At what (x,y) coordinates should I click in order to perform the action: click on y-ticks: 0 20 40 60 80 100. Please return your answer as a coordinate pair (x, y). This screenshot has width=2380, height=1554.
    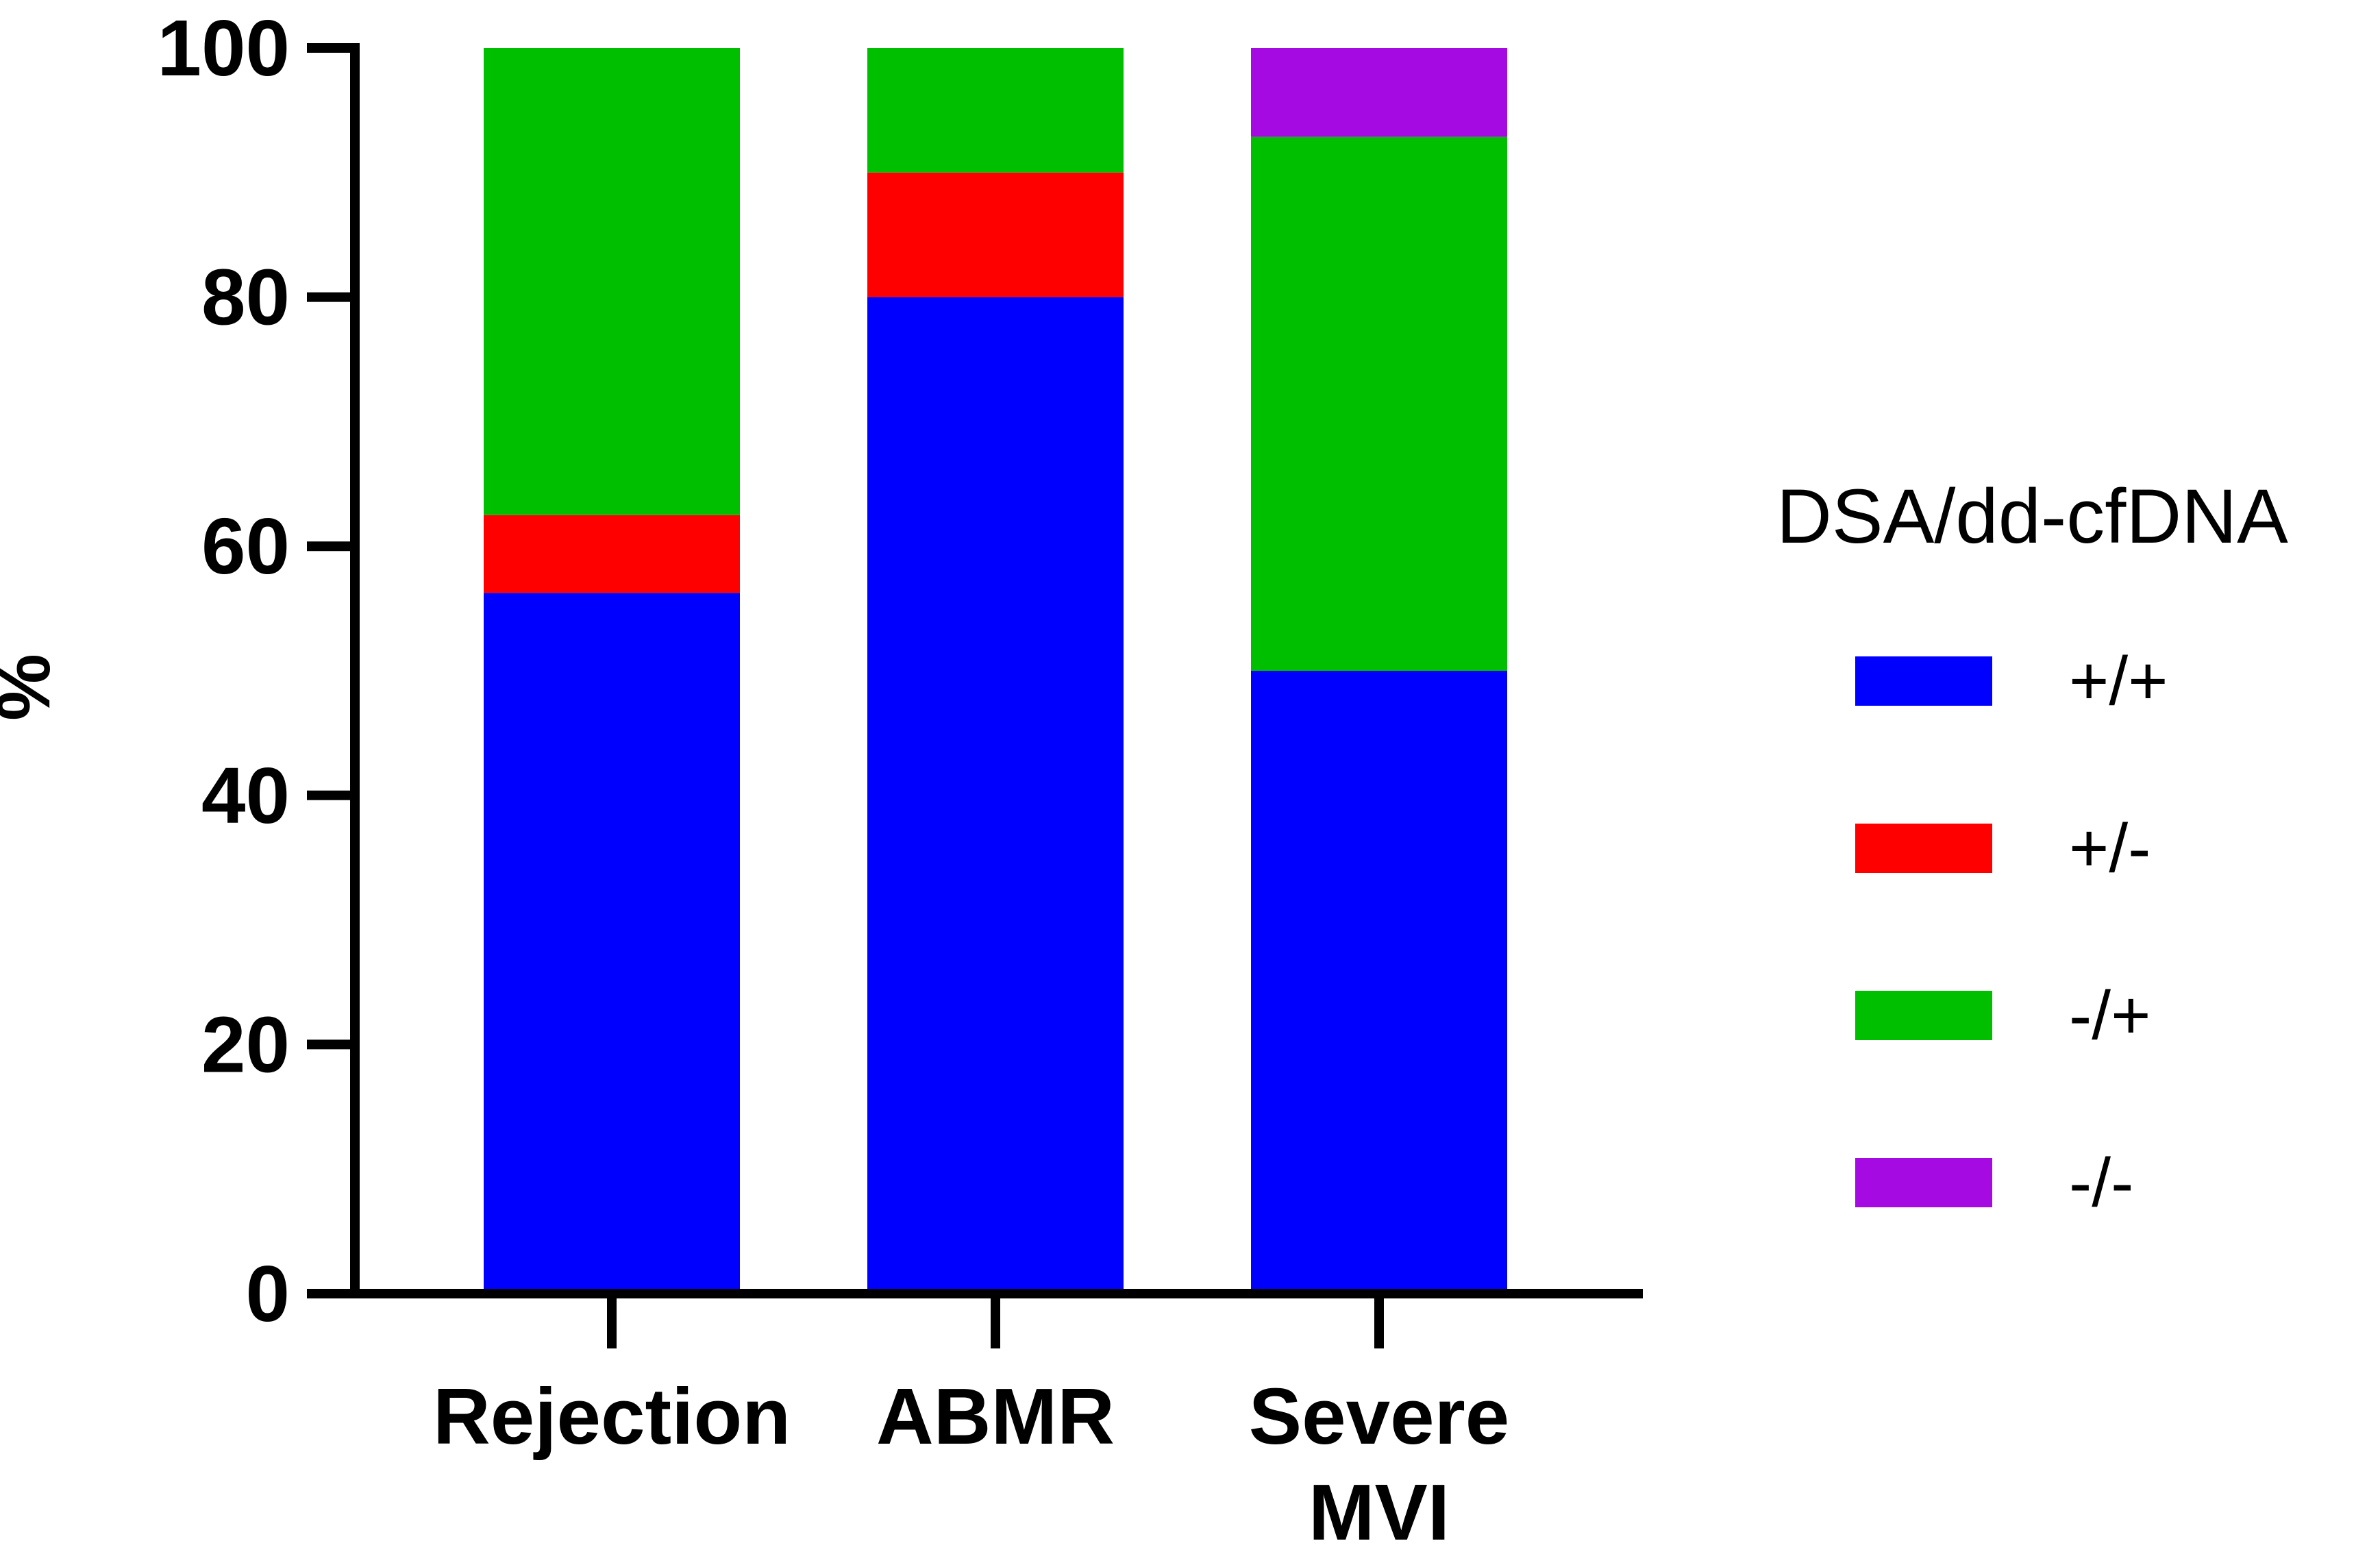
    Looking at the image, I should click on (256, 670).